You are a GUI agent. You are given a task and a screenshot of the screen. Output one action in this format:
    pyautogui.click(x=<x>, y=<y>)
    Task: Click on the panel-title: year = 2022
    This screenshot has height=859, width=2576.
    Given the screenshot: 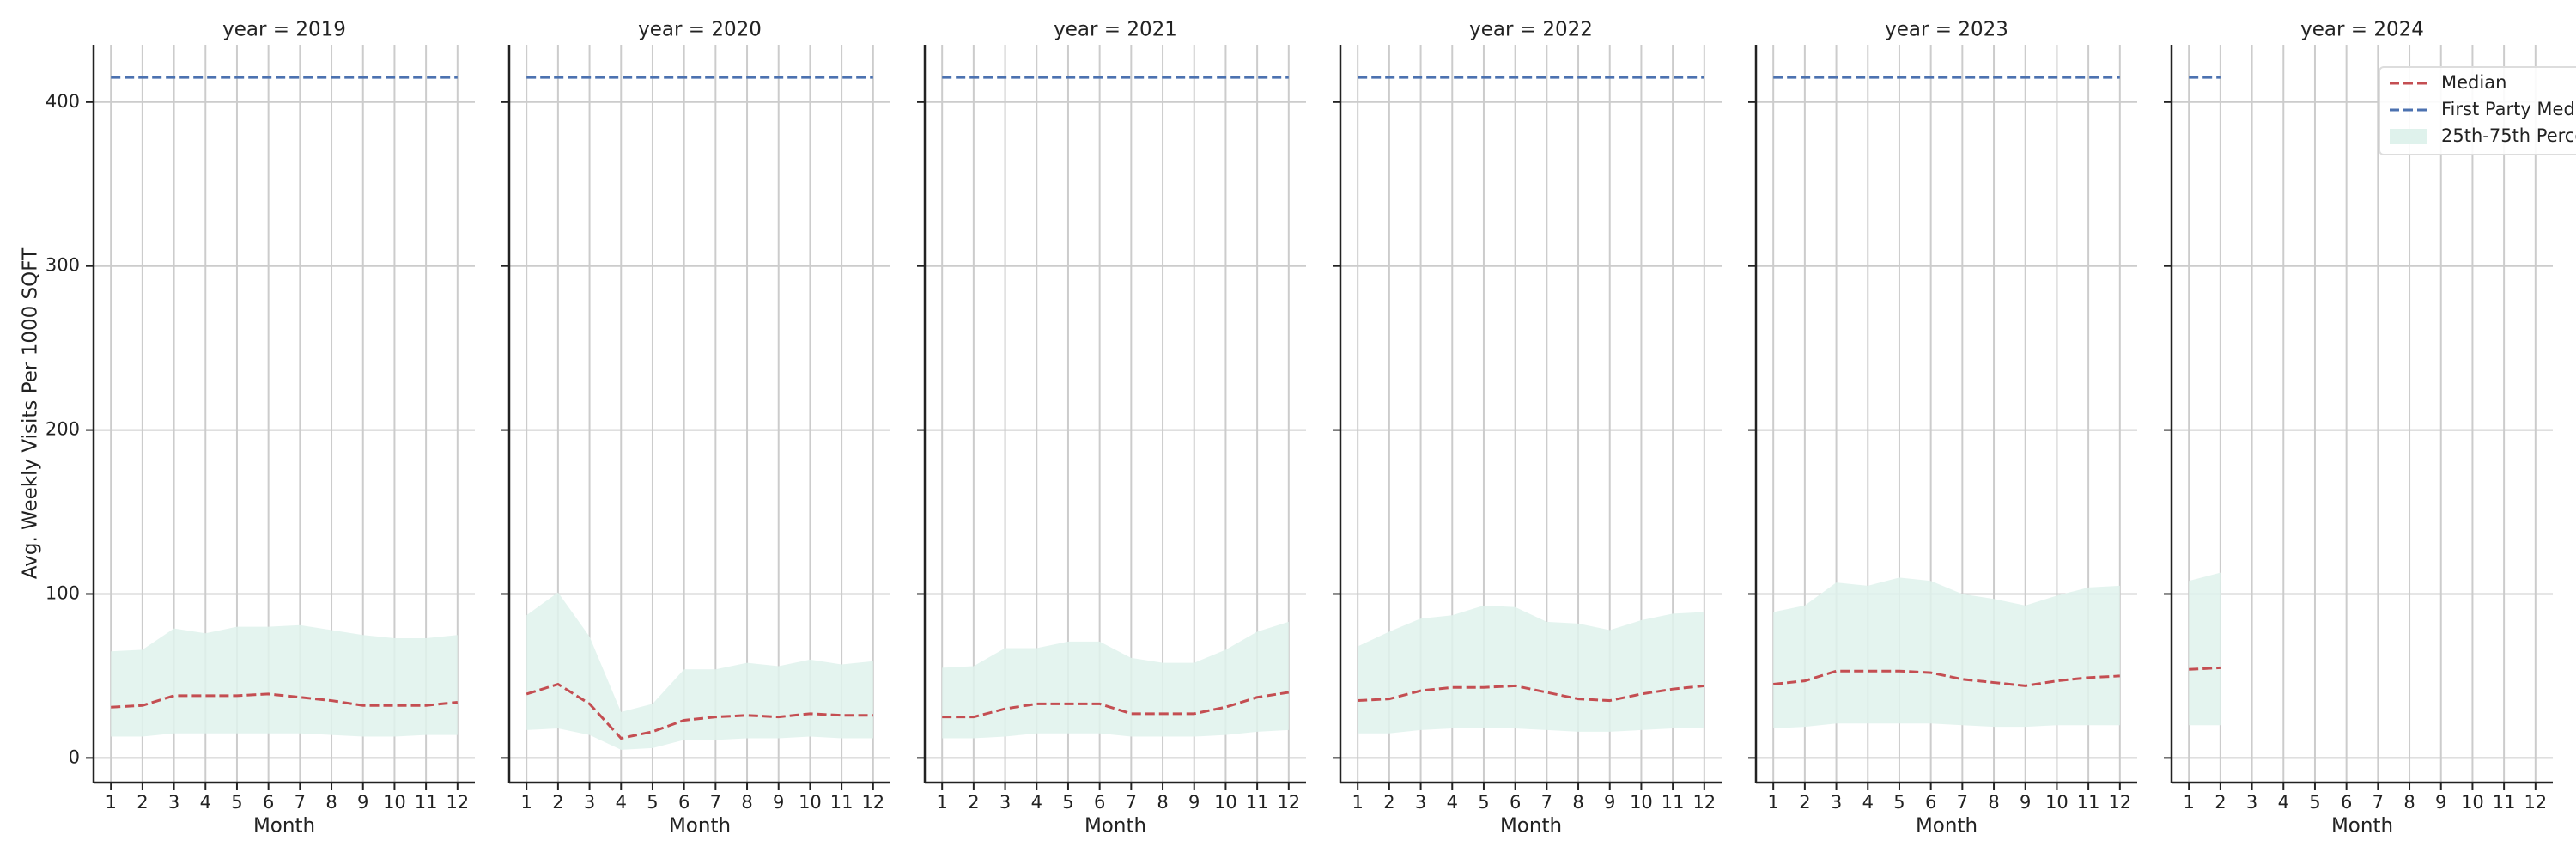 What is the action you would take?
    pyautogui.click(x=1531, y=30)
    